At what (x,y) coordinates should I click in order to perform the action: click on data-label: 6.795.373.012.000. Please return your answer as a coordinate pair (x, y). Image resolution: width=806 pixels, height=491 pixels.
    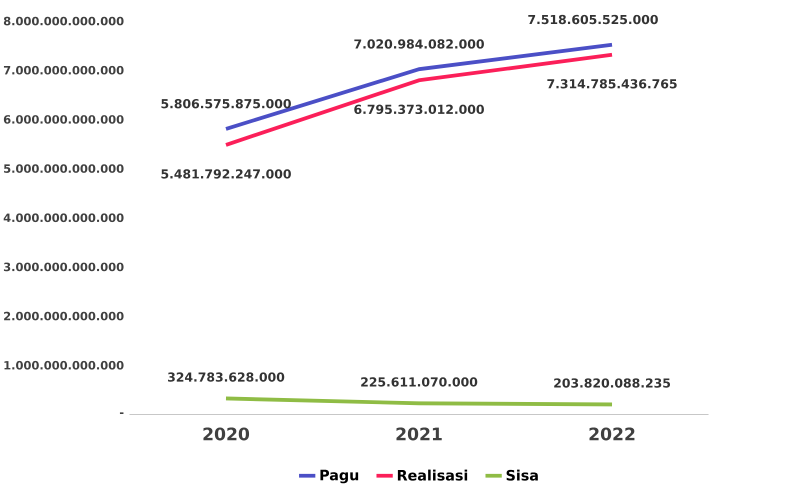
    Looking at the image, I should click on (419, 109).